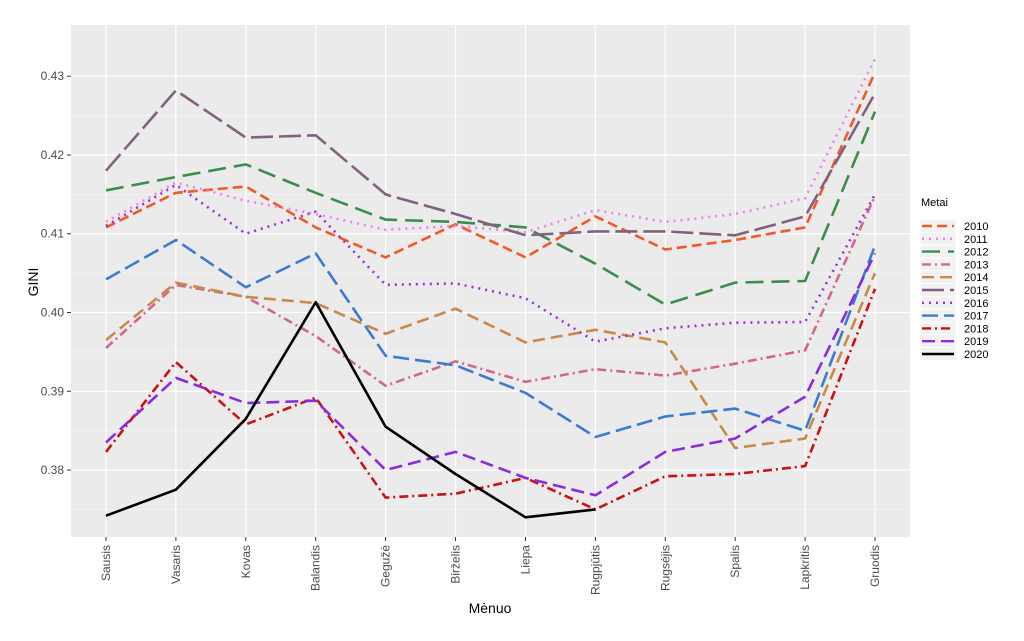 This screenshot has height=641, width=1024. Describe the element at coordinates (53, 470) in the screenshot. I see `y-tick-label: 0.38` at that location.